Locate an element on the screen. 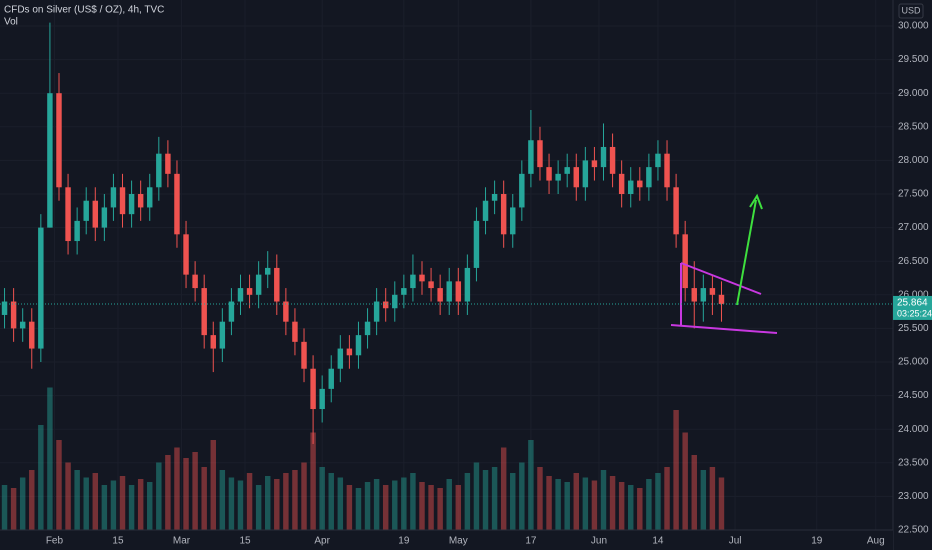 The height and width of the screenshot is (550, 932). last-price-box is located at coordinates (912, 307).